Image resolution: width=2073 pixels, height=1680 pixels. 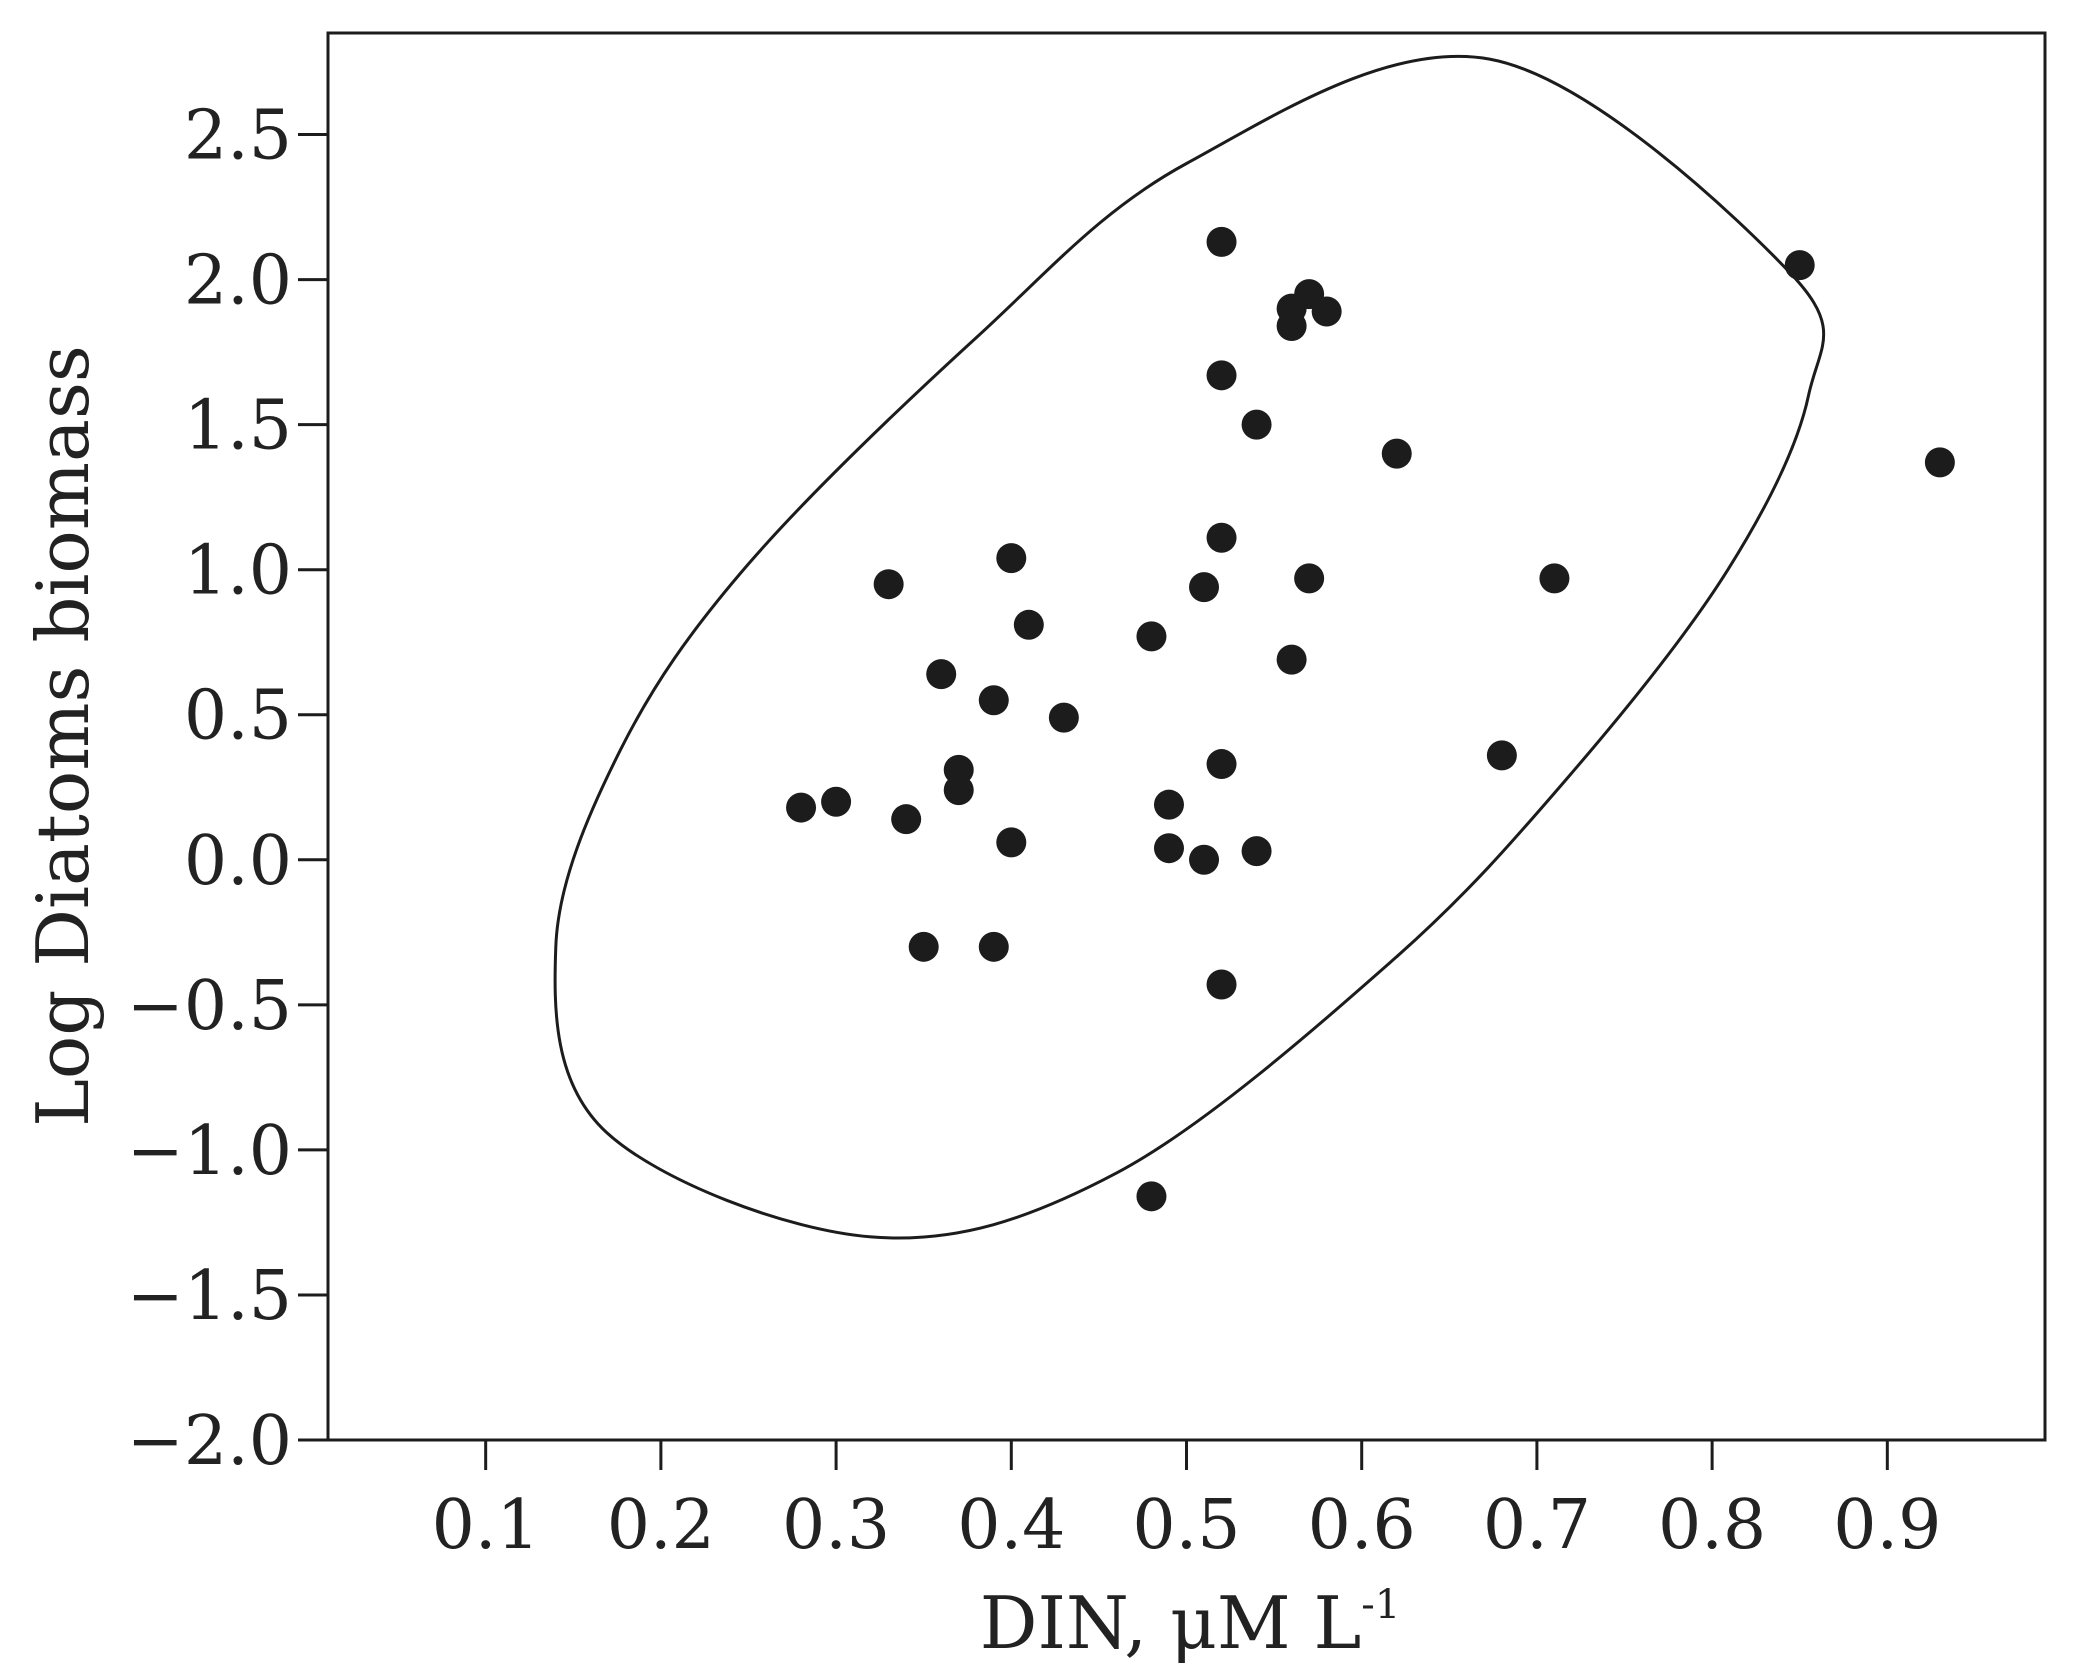 What do you see at coordinates (1712, 1525) in the screenshot?
I see `x-tick-label: 0.8` at bounding box center [1712, 1525].